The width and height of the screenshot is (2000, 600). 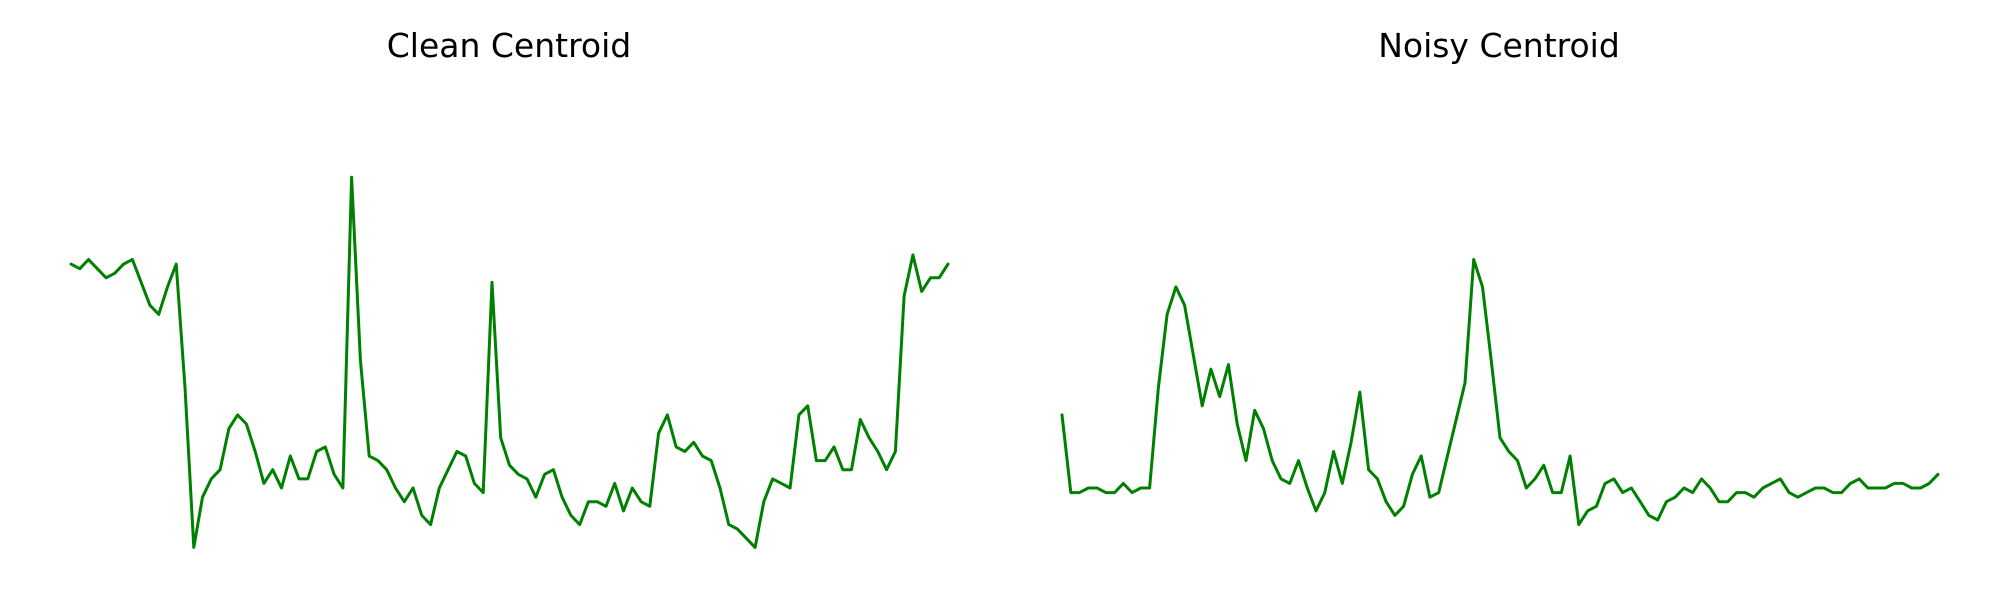 What do you see at coordinates (1499, 45) in the screenshot?
I see `chart-title-noisy-centroid: Noisy Centroid` at bounding box center [1499, 45].